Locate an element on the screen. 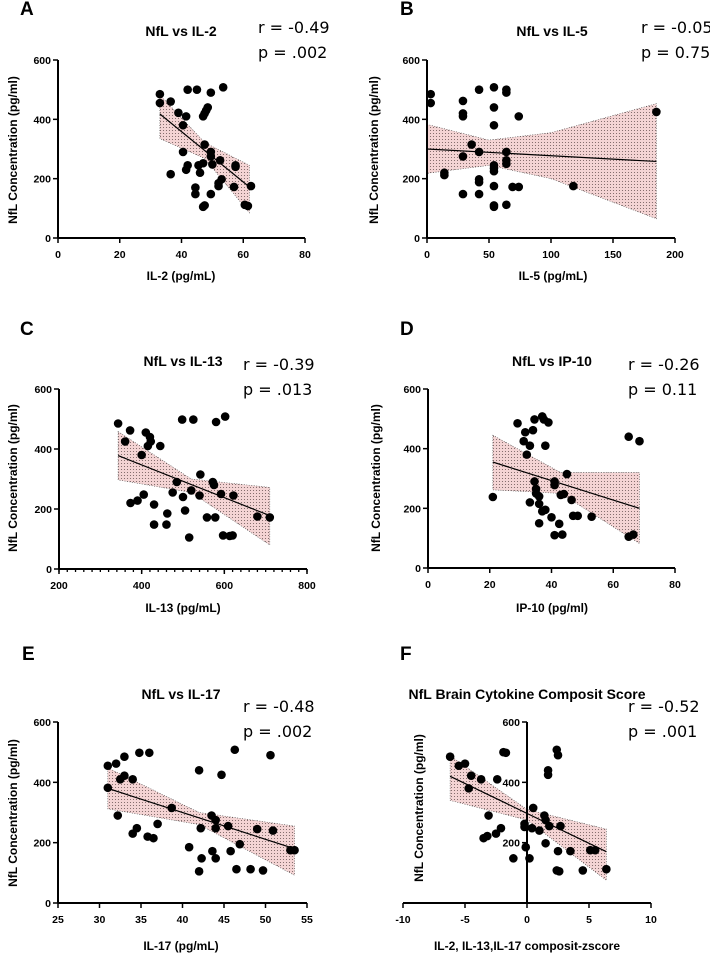 The width and height of the screenshot is (710, 956). panel-letter: C is located at coordinates (27, 329).